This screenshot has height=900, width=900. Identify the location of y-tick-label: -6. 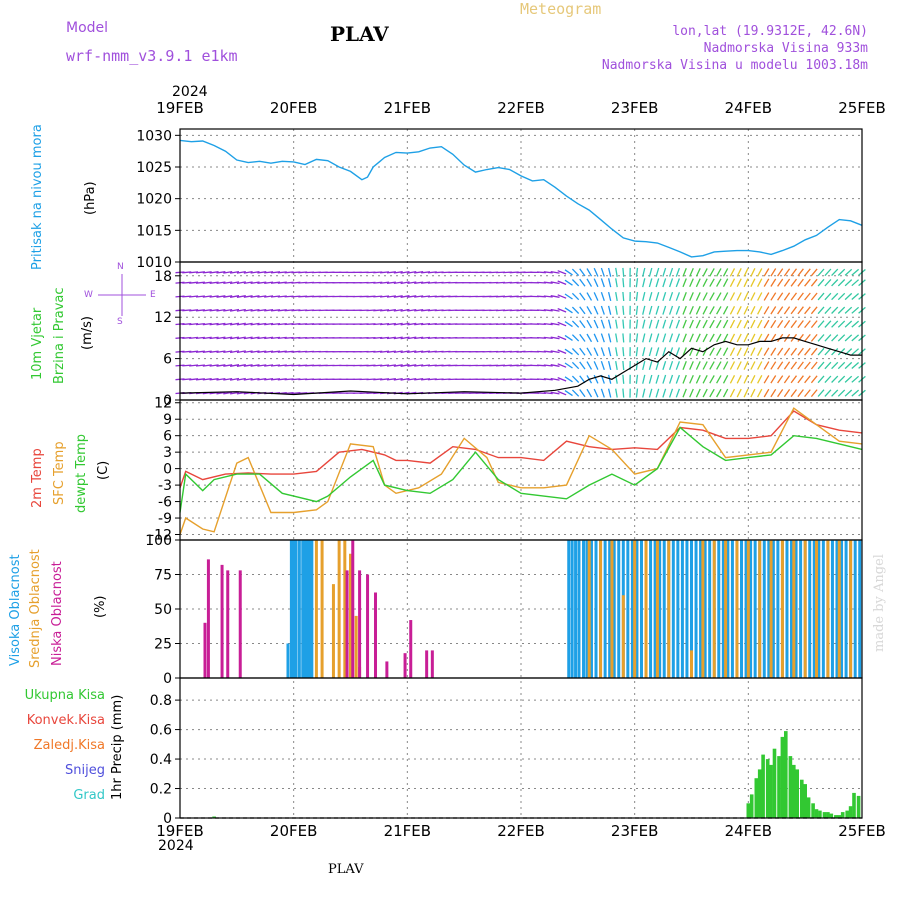
(165, 503).